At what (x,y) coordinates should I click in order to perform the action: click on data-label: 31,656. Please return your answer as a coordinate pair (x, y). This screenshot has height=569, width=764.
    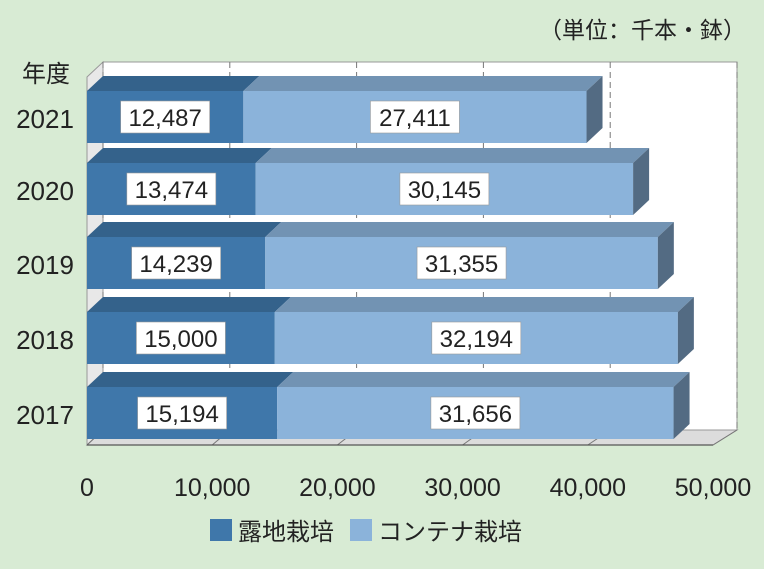
    Looking at the image, I should click on (475, 414).